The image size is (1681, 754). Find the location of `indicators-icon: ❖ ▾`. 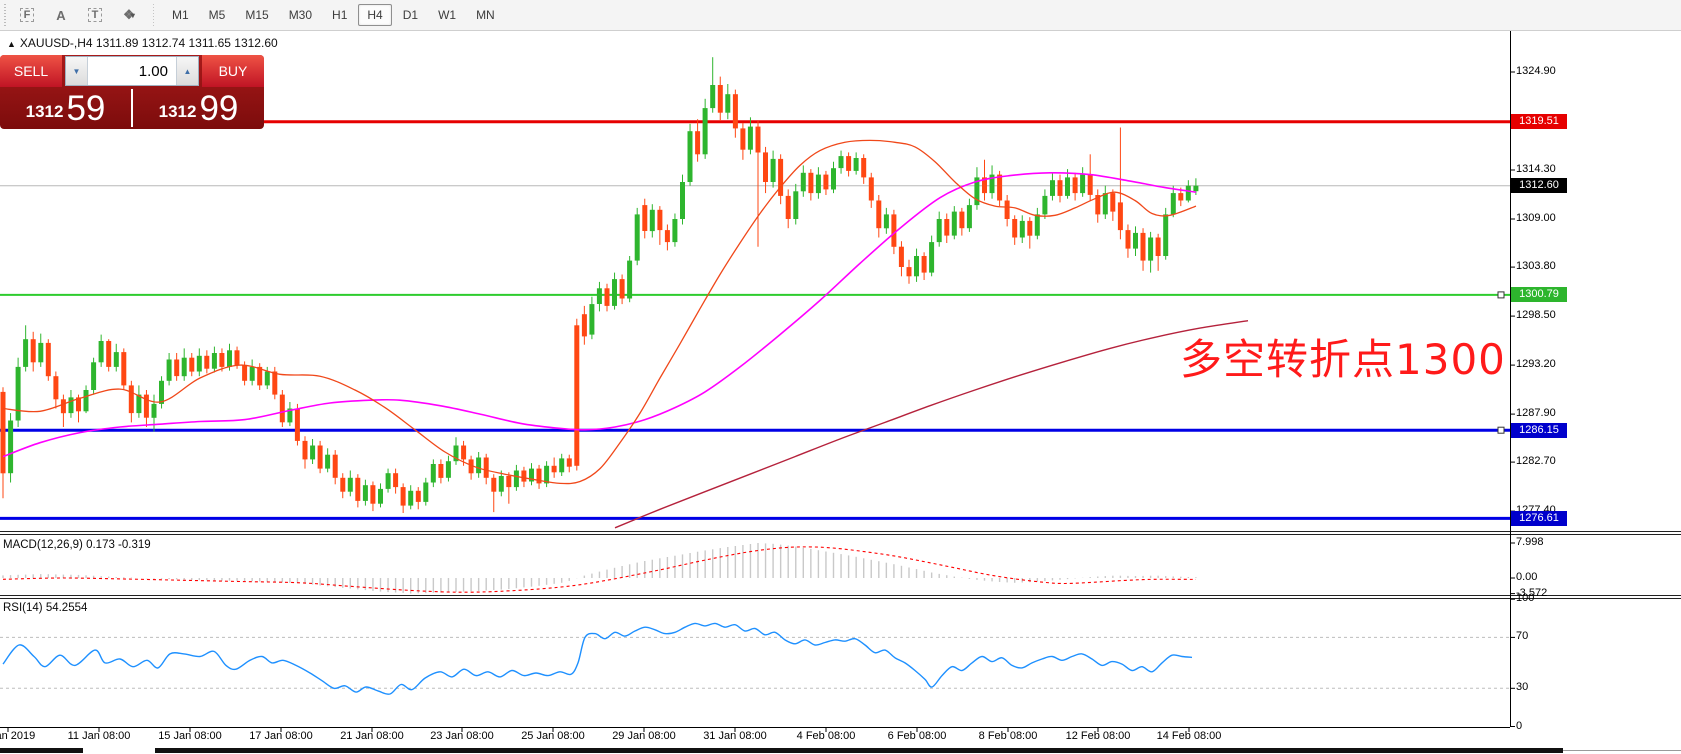

indicators-icon: ❖ ▾ is located at coordinates (129, 14).